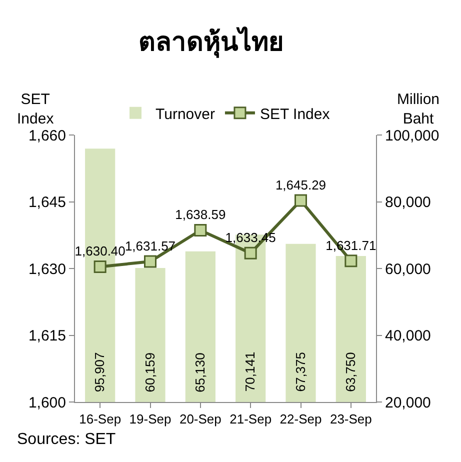 This screenshot has height=462, width=461. Describe the element at coordinates (295, 114) in the screenshot. I see `legend-label: SET Index` at that location.